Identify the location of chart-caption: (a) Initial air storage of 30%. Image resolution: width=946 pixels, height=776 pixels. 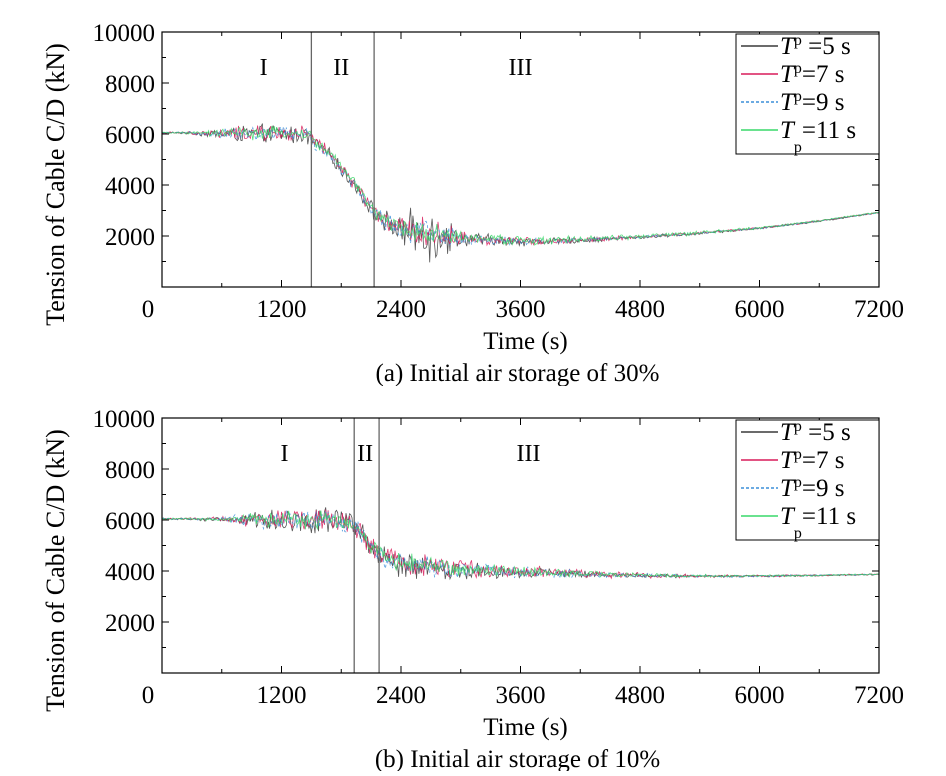
(518, 373).